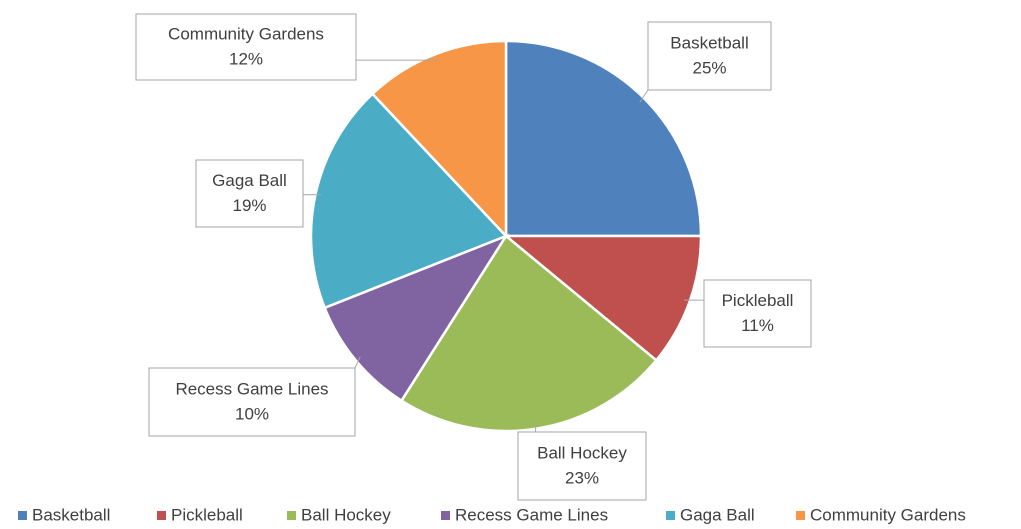 The image size is (1021, 529). I want to click on data-label-value: 23%, so click(582, 477).